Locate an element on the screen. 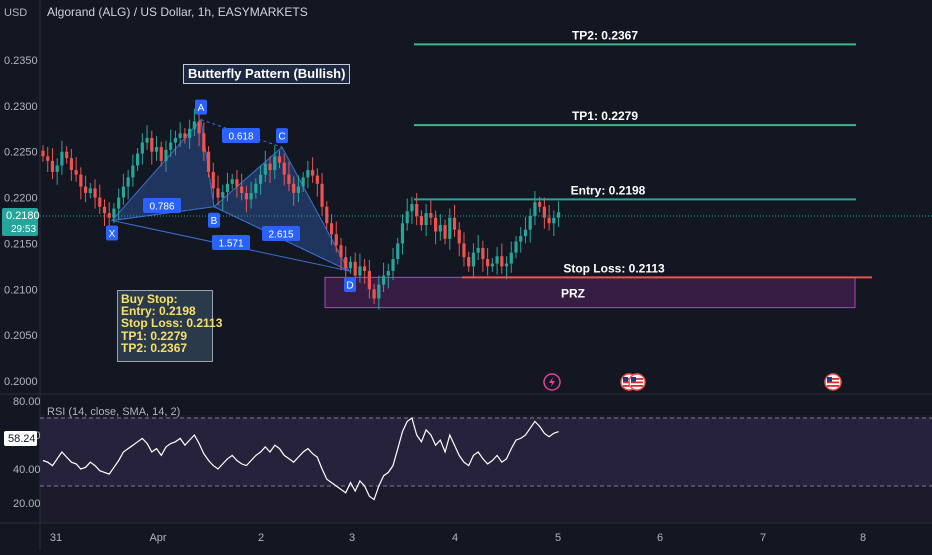 The height and width of the screenshot is (555, 932). pattern-point-label: D is located at coordinates (349, 285).